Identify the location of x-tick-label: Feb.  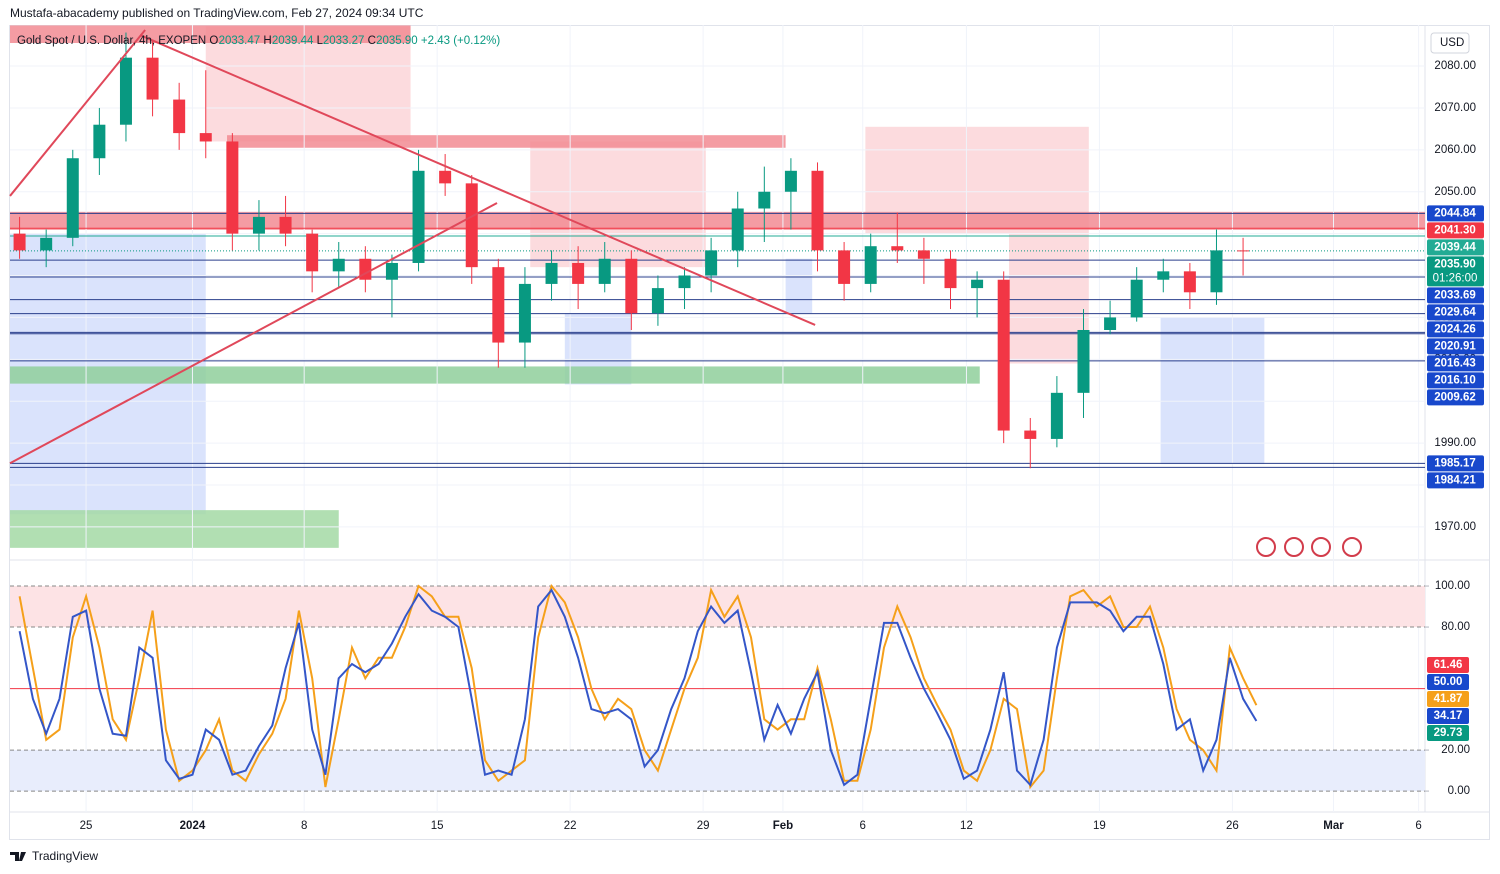
(783, 826).